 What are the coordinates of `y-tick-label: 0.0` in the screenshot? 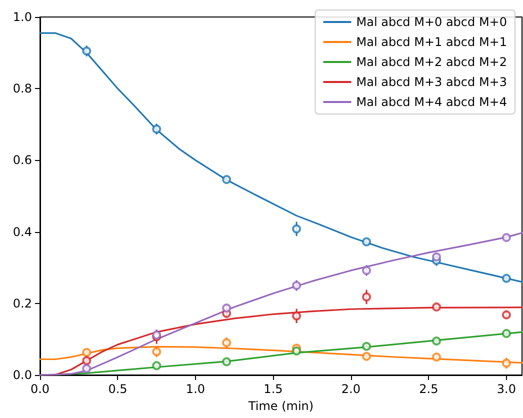 It's located at (22, 375).